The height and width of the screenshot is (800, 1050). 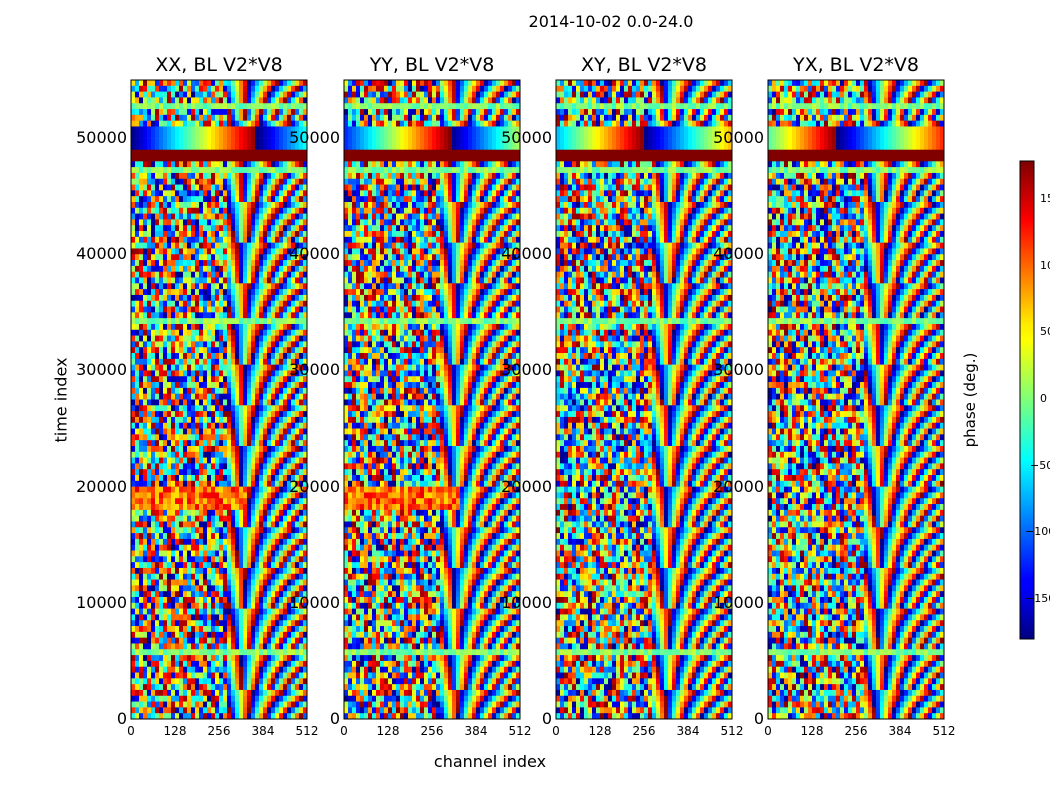 I want to click on figure-title: 2014-10-02 0.0-24.0, so click(x=611, y=21).